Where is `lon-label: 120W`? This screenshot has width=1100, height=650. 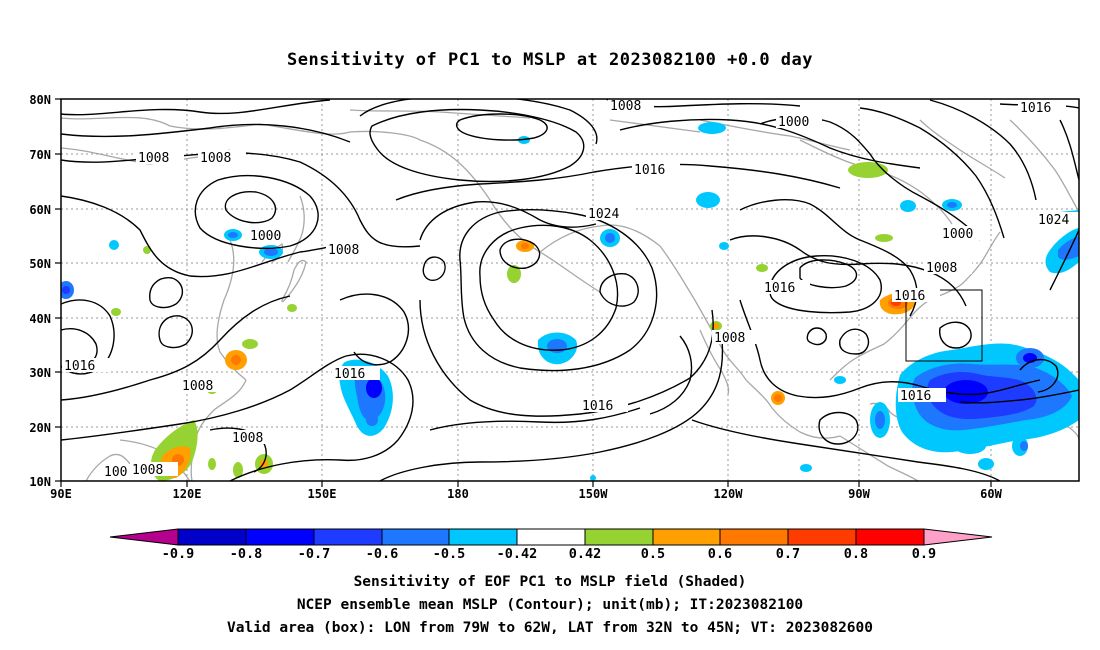
lon-label: 120W is located at coordinates (729, 494).